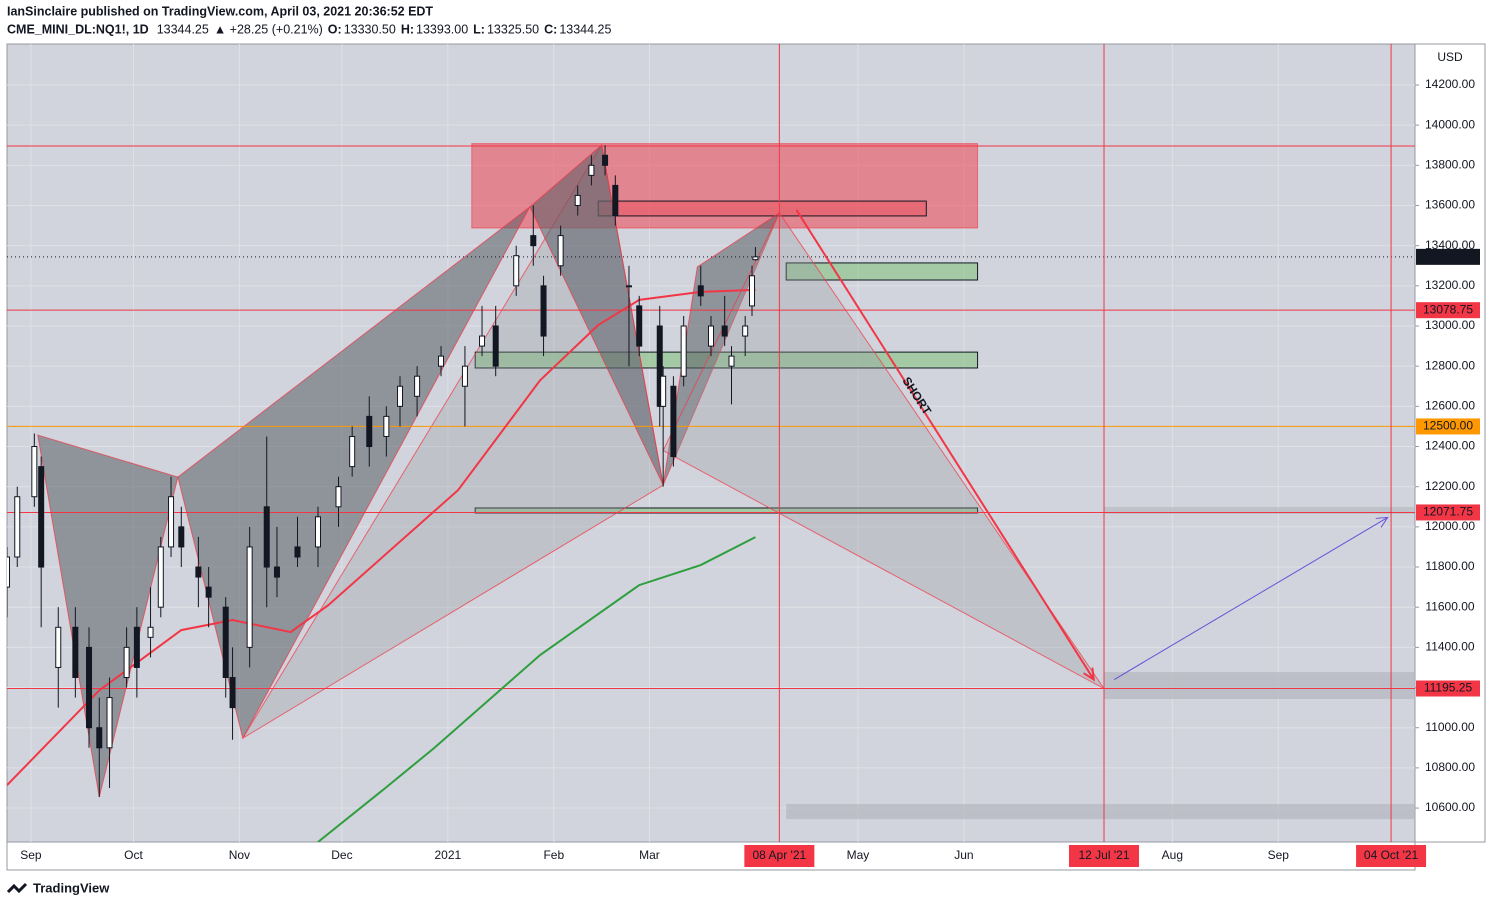 This screenshot has height=908, width=1492. What do you see at coordinates (1449, 647) in the screenshot?
I see `y-tick-label: 11400.00` at bounding box center [1449, 647].